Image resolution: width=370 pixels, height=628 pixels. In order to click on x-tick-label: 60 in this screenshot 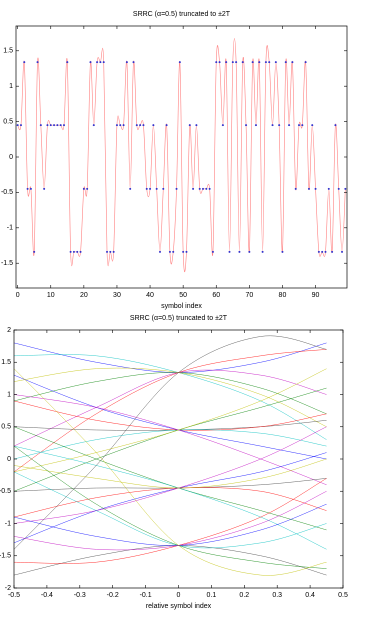, I will do `click(216, 295)`.